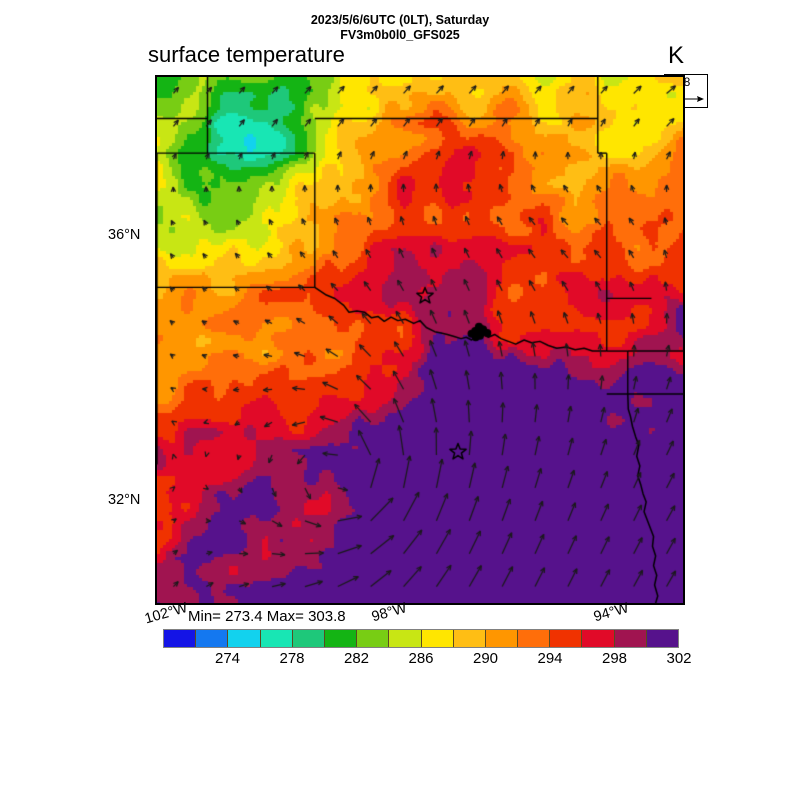 The height and width of the screenshot is (800, 800). Describe the element at coordinates (246, 54) in the screenshot. I see `page-title: surface temperature` at that location.